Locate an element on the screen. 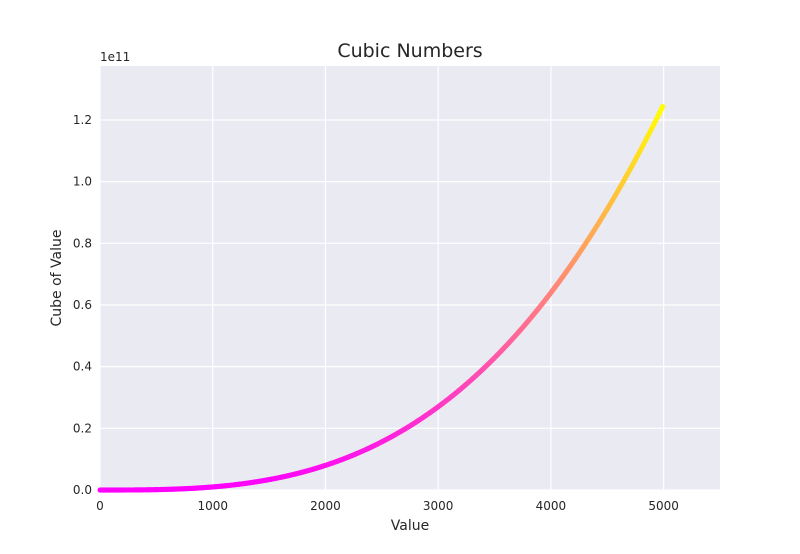 This screenshot has width=800, height=554. y-tick-label: 1.0 is located at coordinates (82, 182).